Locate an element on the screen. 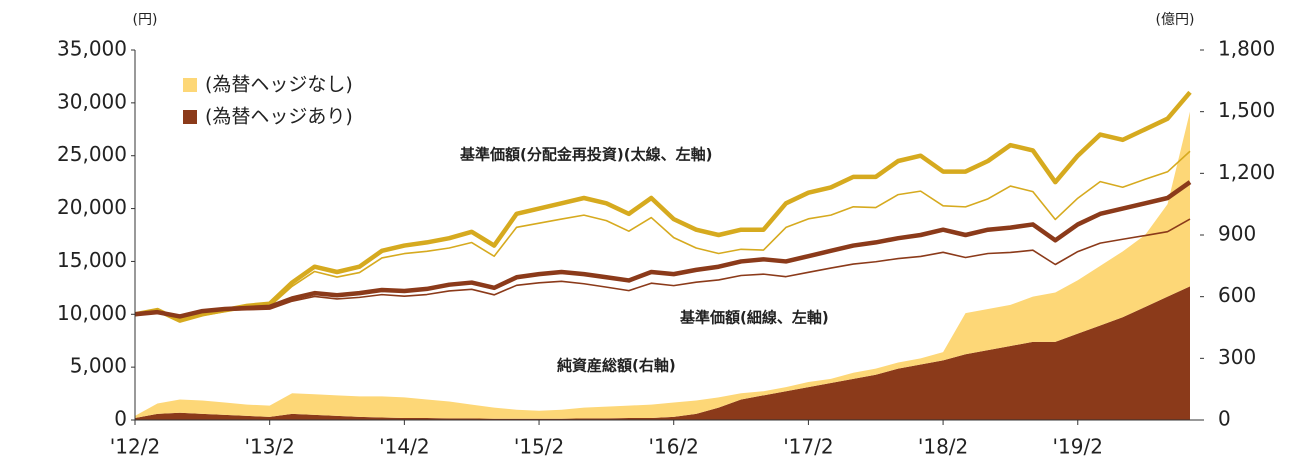 The height and width of the screenshot is (467, 1292). y2-tick-label: 1,800 is located at coordinates (1246, 49).